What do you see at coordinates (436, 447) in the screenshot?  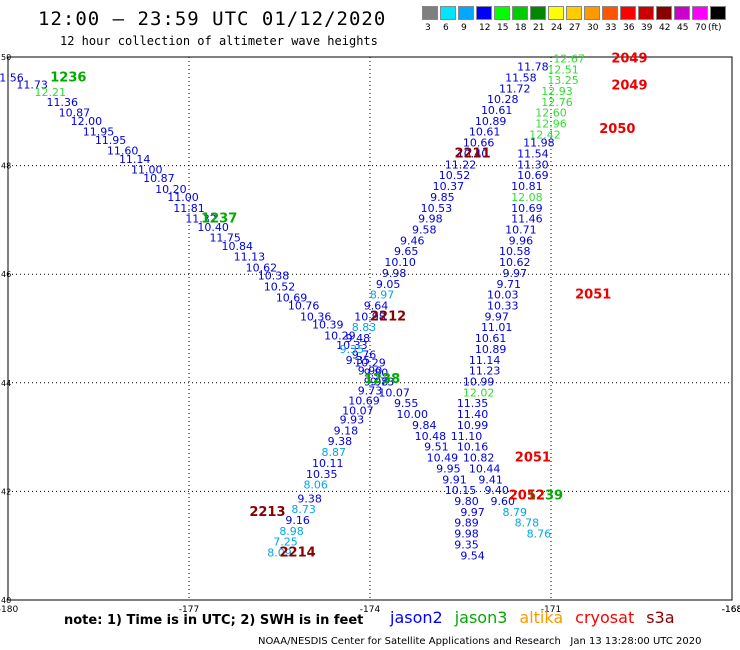 I see `swh-value: 9.51` at bounding box center [436, 447].